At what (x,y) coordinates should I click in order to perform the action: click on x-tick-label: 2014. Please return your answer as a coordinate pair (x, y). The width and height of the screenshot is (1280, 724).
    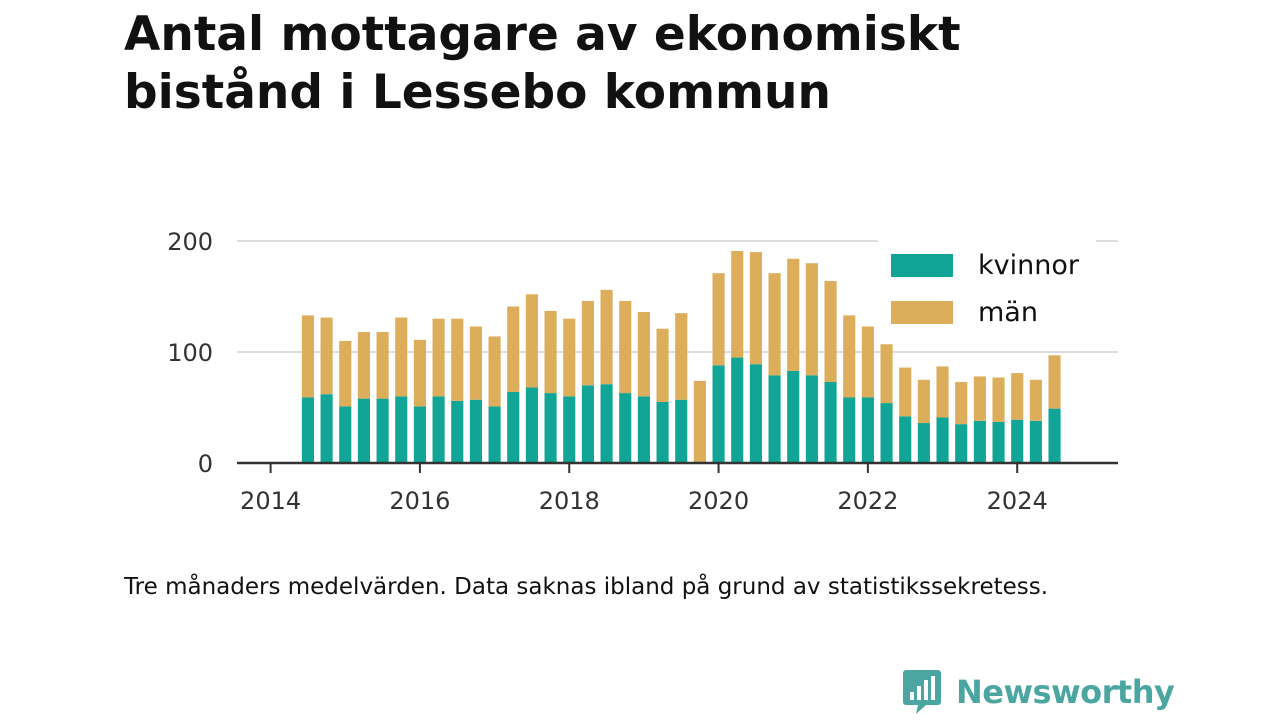
    Looking at the image, I should click on (270, 501).